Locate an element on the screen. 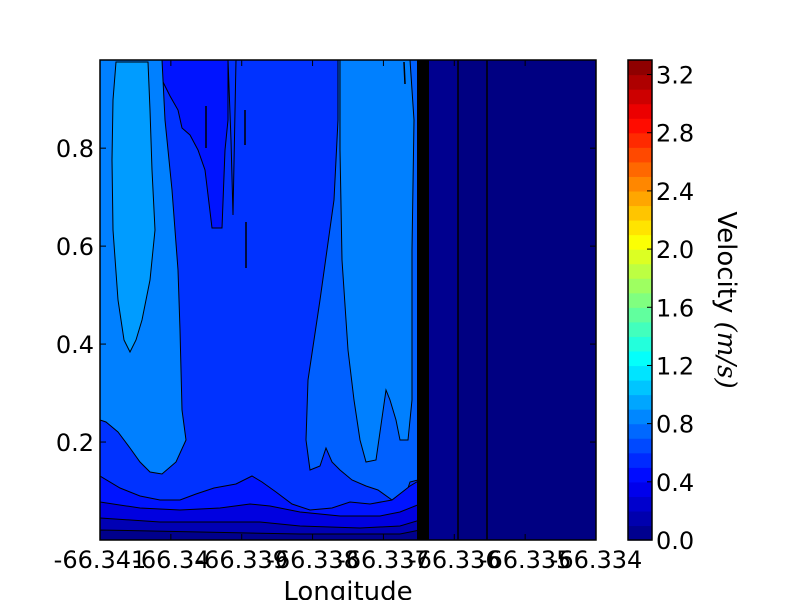  x-axis-label: Longitude is located at coordinates (347, 588).